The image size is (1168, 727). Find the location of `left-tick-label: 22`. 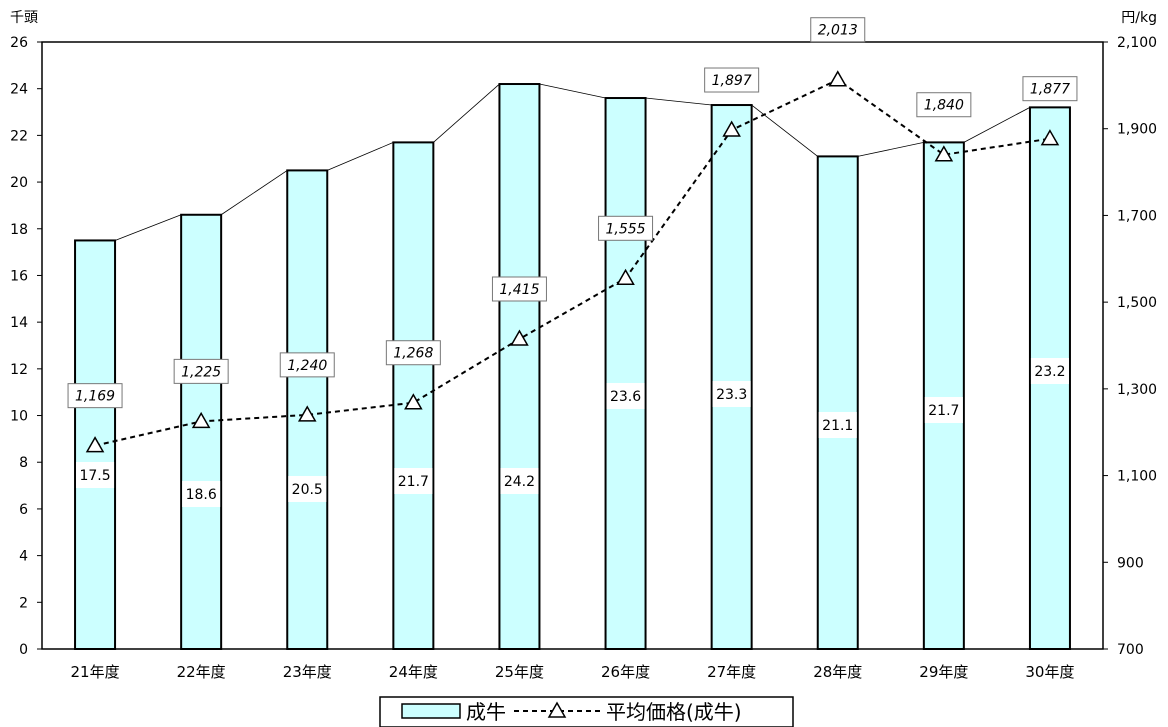

left-tick-label: 22 is located at coordinates (19, 136).